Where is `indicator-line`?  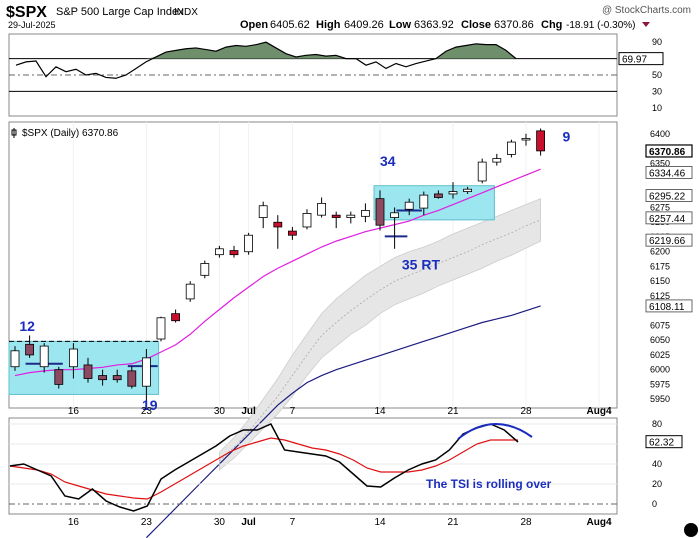 indicator-line is located at coordinates (266, 60).